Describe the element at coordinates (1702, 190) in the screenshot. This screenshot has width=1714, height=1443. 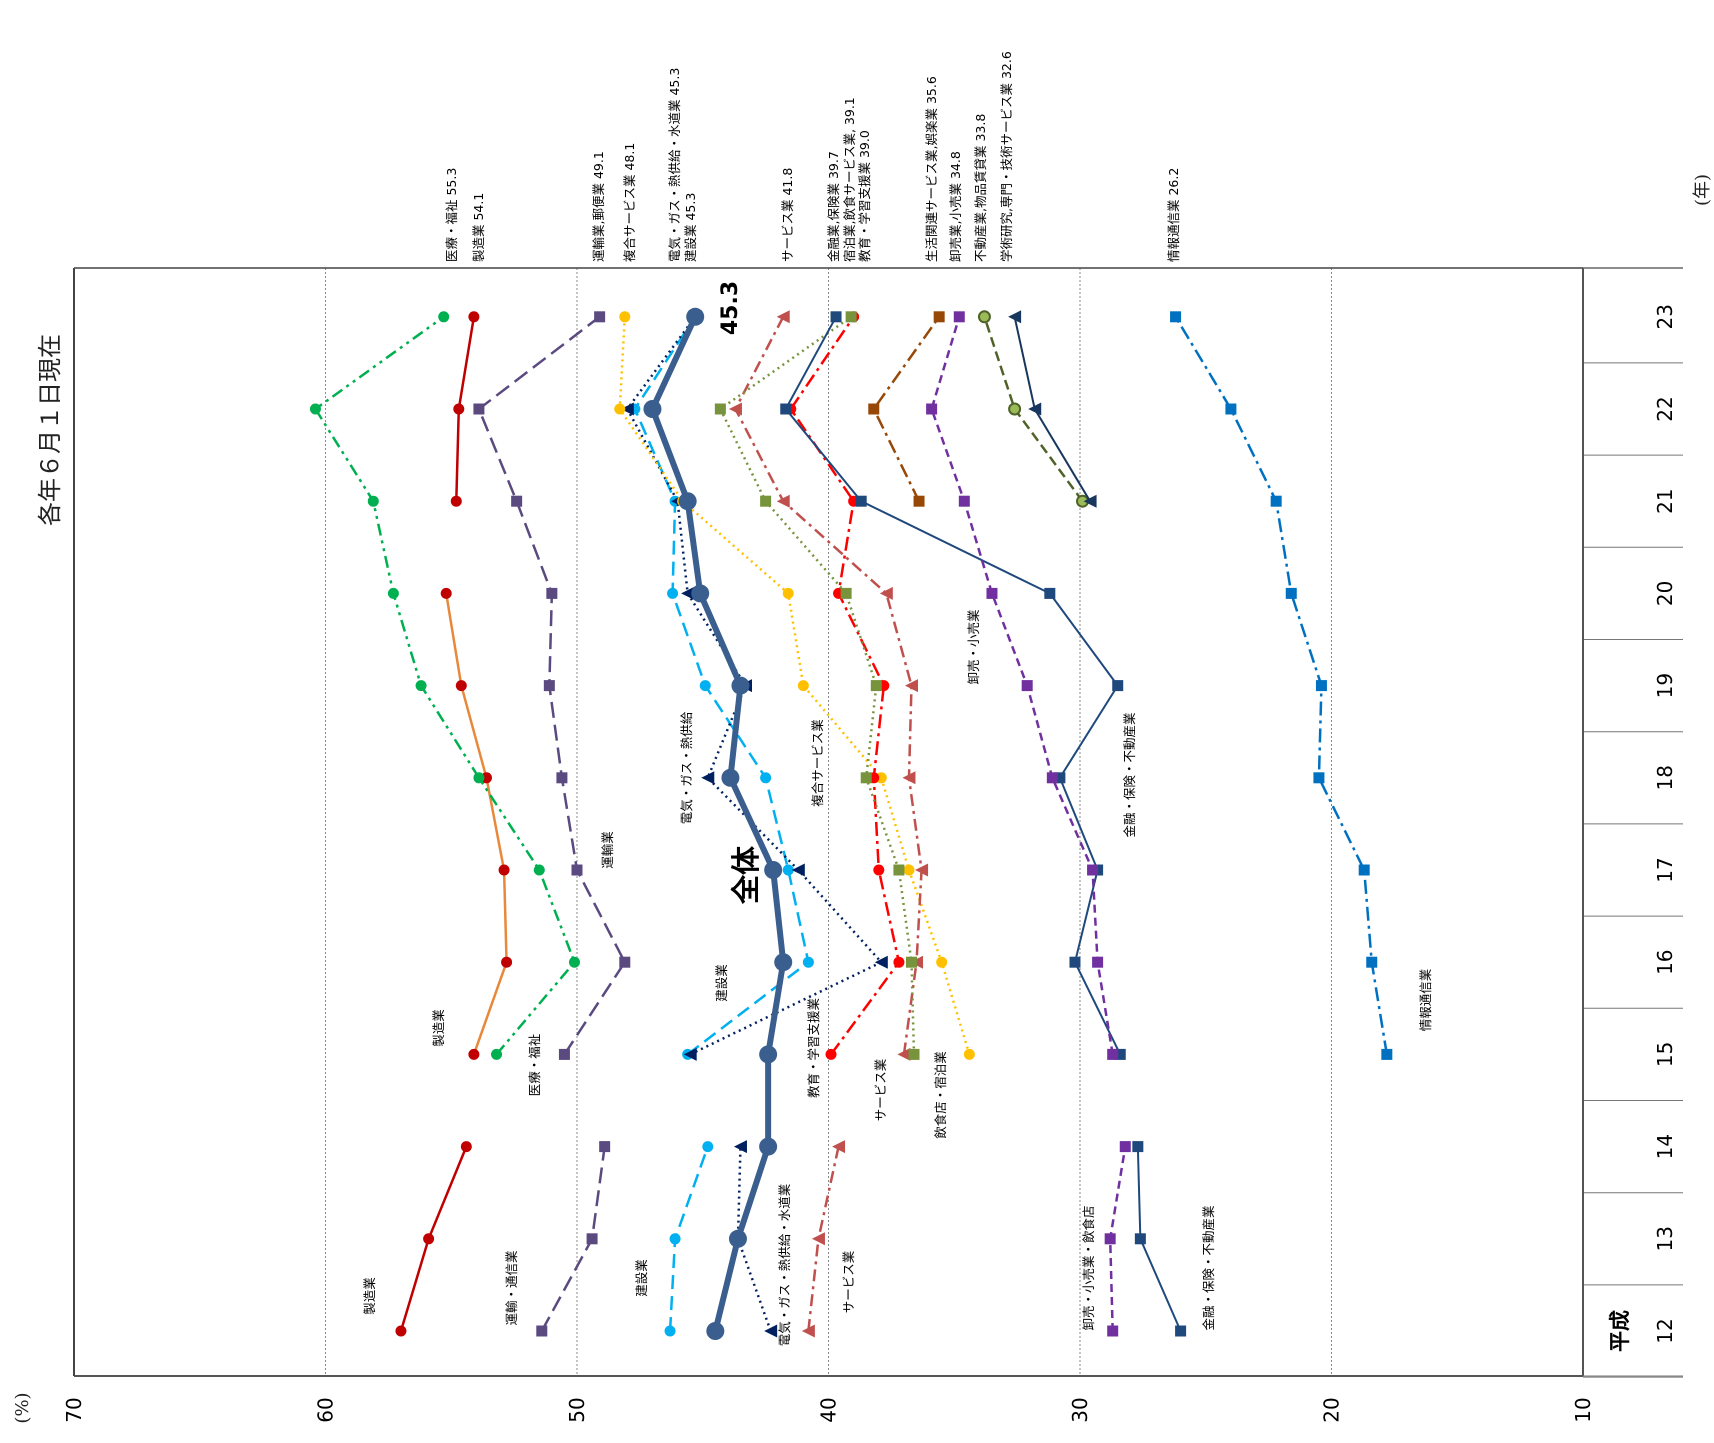
I see `year-unit-label: (年)` at that location.